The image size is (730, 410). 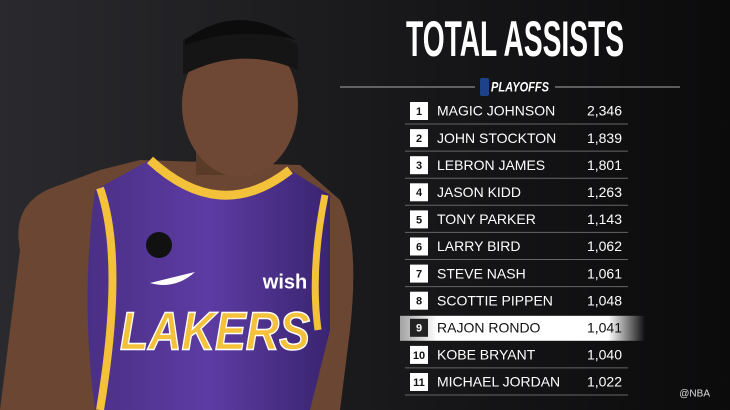 What do you see at coordinates (486, 355) in the screenshot?
I see `player-name: KOBE BRYANT` at bounding box center [486, 355].